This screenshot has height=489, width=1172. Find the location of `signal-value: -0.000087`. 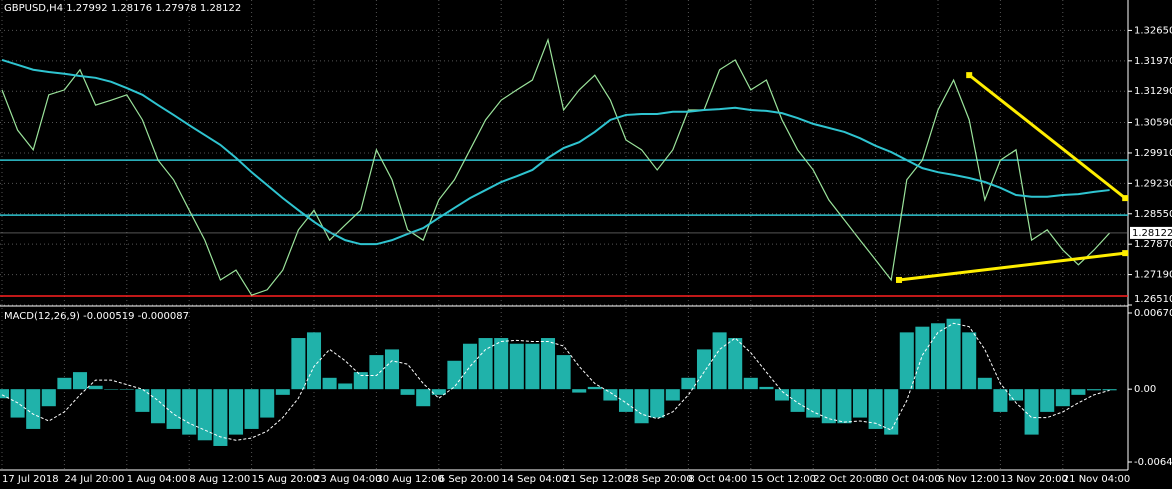

signal-value: -0.000087 is located at coordinates (163, 316).